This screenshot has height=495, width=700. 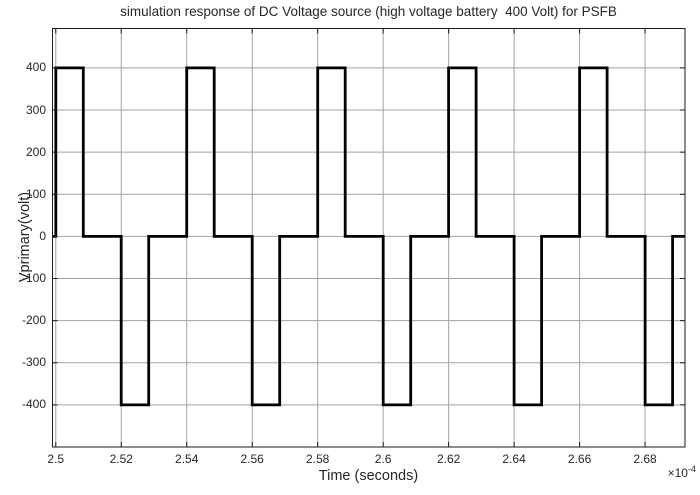 I want to click on x-tick-label: 2.56, so click(x=252, y=459).